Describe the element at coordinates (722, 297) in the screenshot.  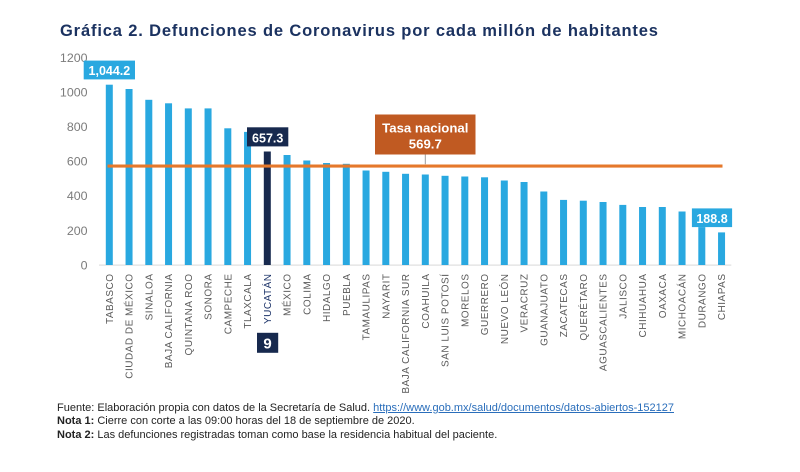
I see `svg-text: CHIAPAS` at that location.